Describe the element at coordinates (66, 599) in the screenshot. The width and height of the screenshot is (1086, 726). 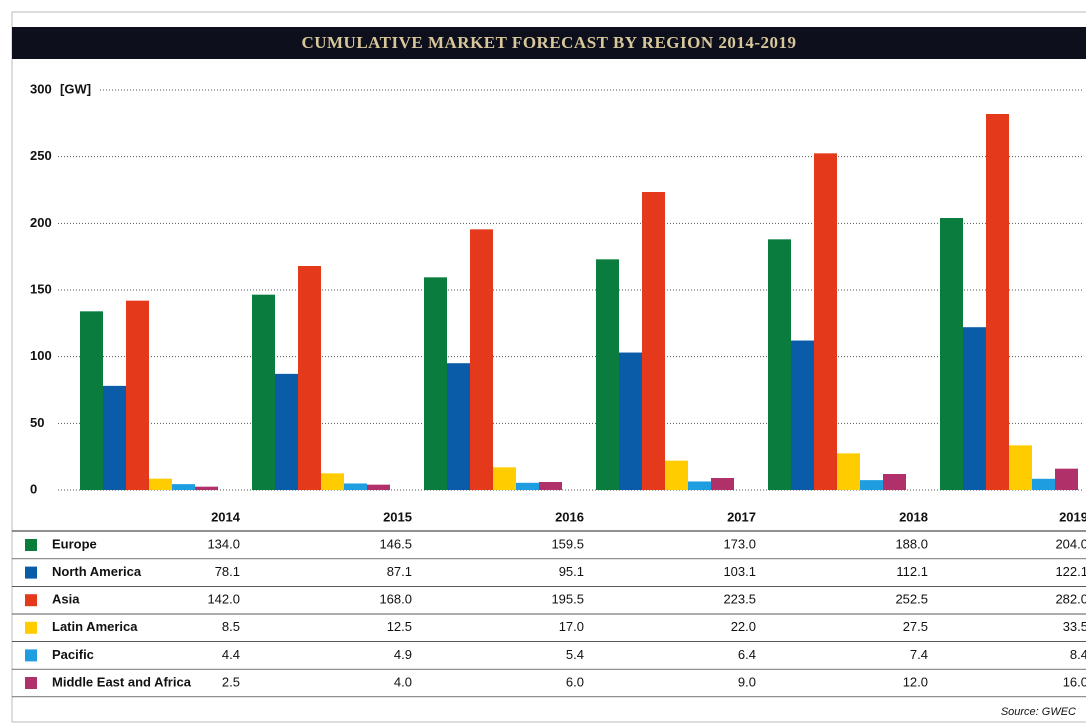
I see `legend-label: Asia` at that location.